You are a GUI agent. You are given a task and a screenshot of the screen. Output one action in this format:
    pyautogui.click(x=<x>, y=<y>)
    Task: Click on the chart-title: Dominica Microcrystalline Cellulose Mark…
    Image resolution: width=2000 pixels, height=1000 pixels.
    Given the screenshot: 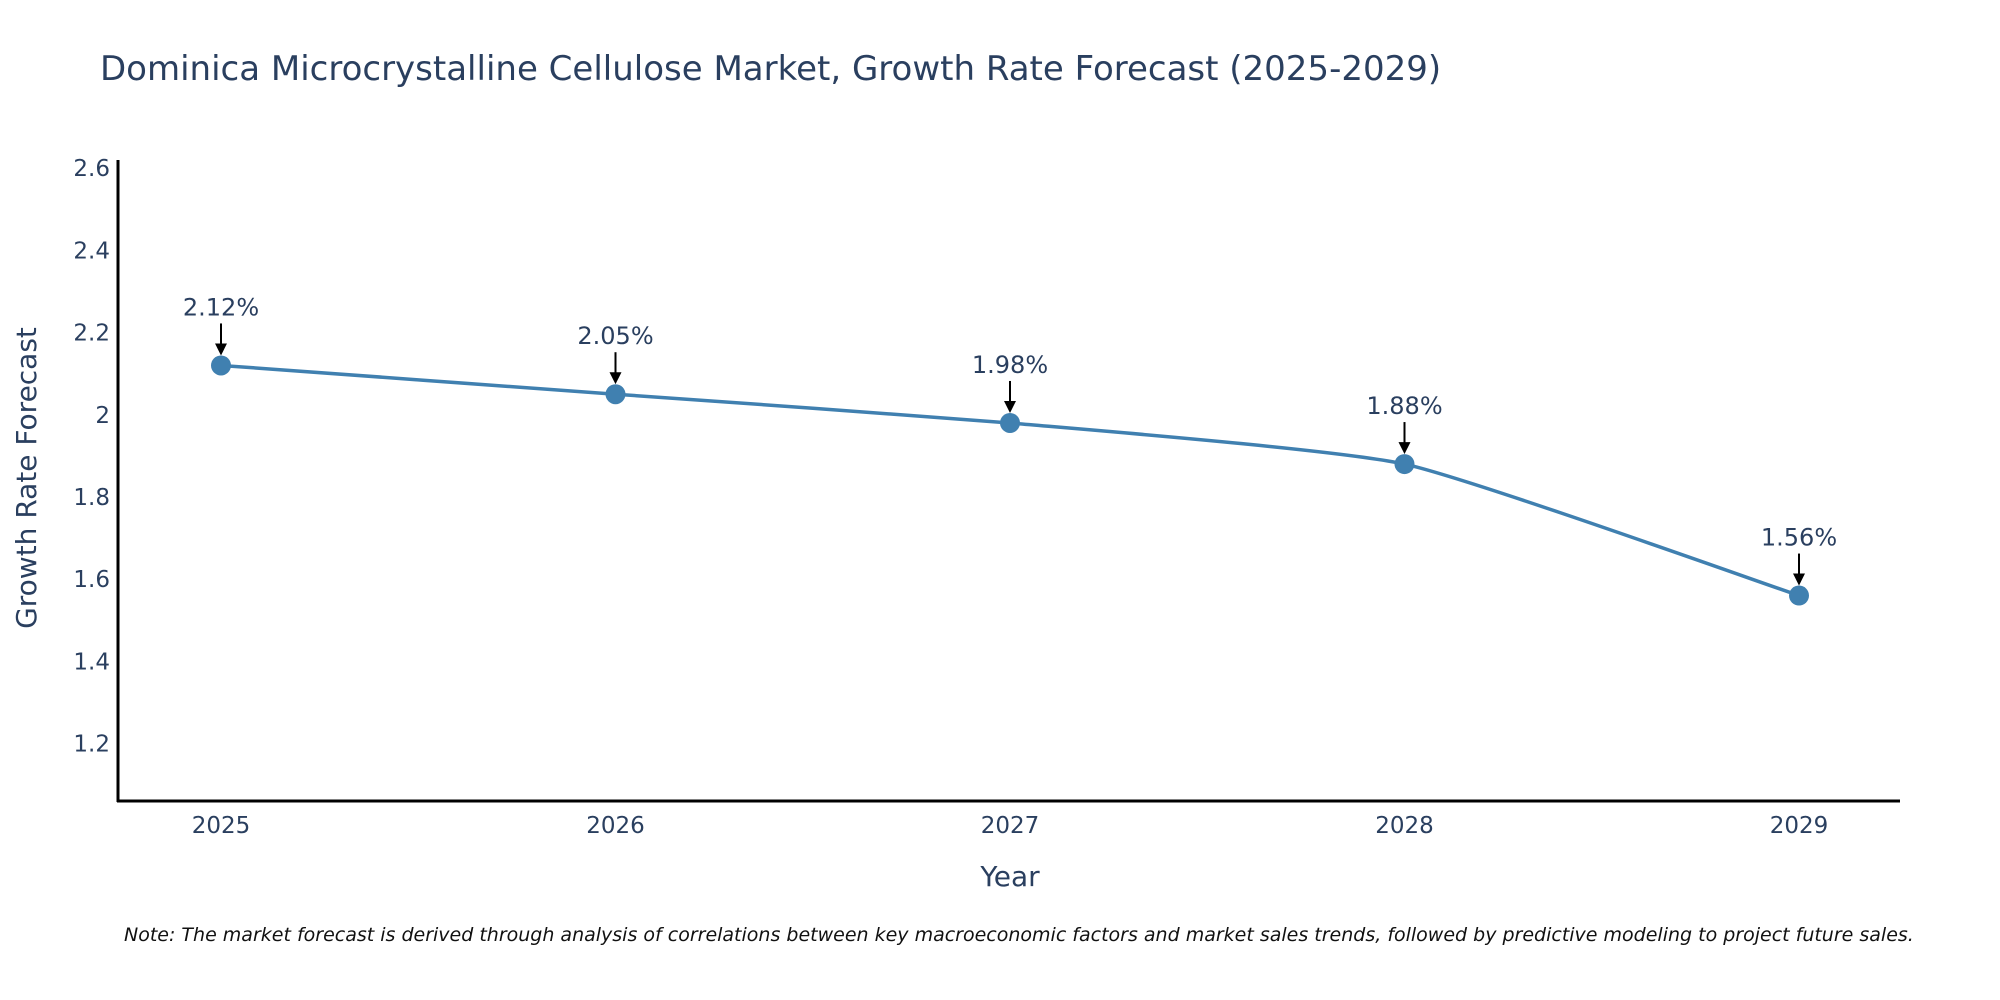 What is the action you would take?
    pyautogui.click(x=770, y=69)
    